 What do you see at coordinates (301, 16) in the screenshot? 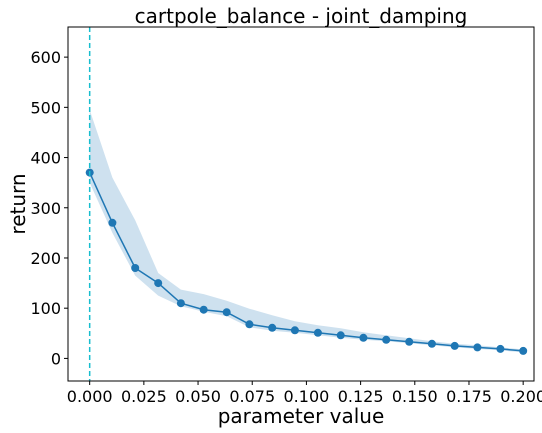
I see `chart-title: cartpole_balance - joint_damping` at bounding box center [301, 16].